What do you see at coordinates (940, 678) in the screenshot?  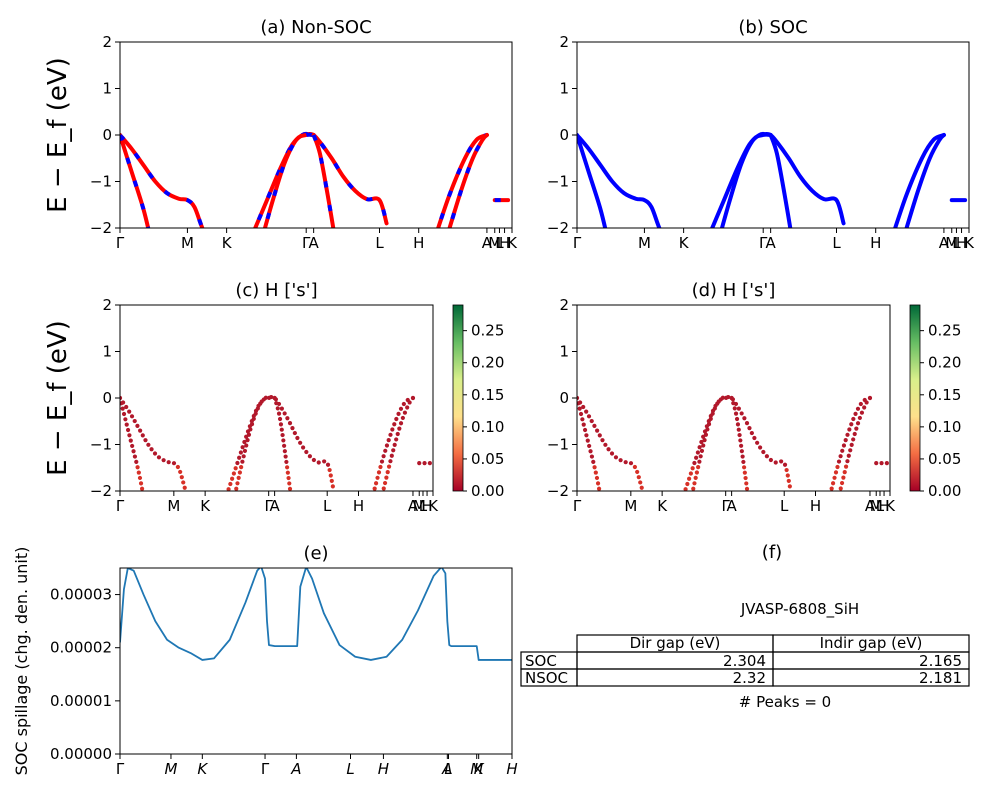 I see `row-nsoc-indir: 2.181` at bounding box center [940, 678].